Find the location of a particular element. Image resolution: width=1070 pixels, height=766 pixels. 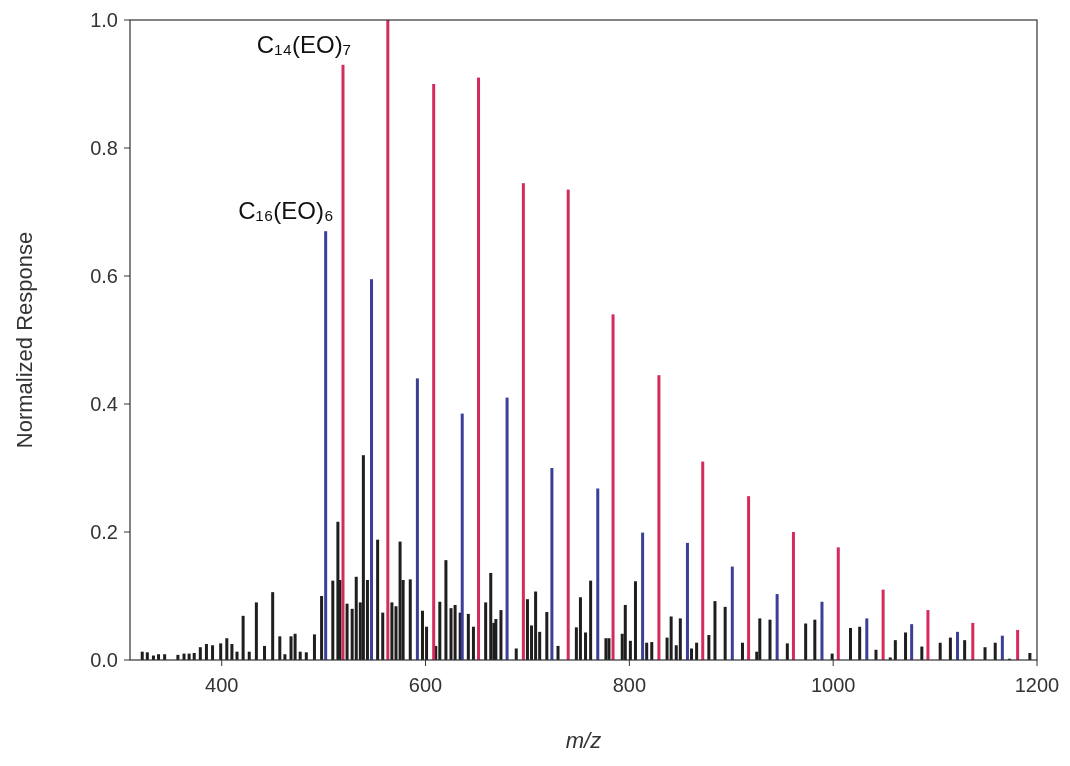

y-tick-label: 1.0 is located at coordinates (104, 20).